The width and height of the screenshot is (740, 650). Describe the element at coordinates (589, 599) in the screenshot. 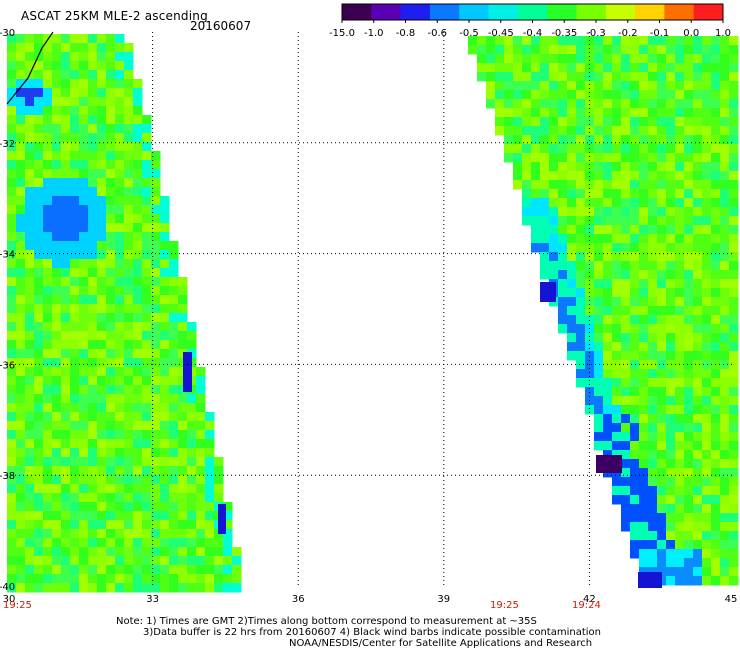

I see `lon-tick-label: 42` at that location.